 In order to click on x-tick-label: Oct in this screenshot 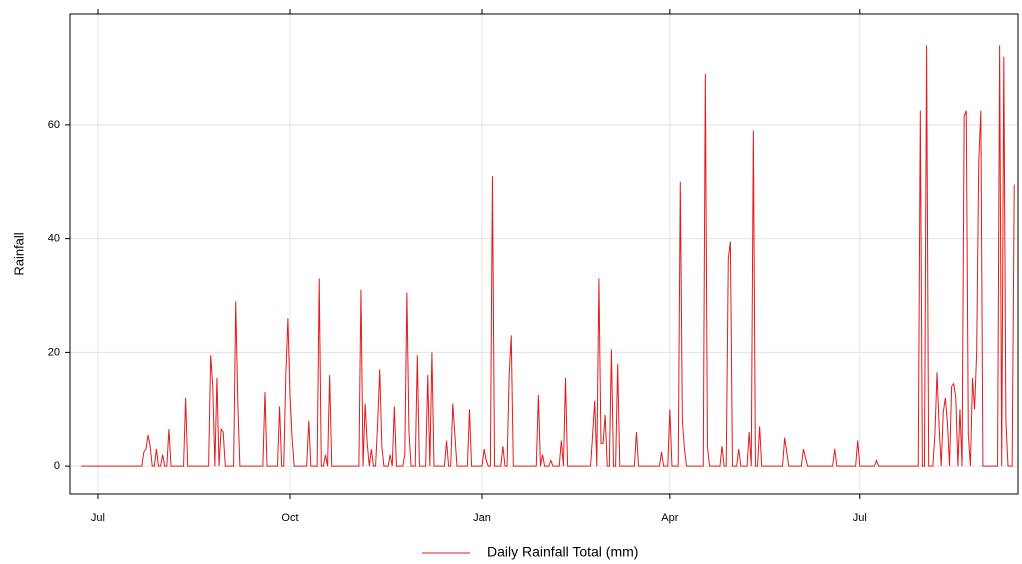, I will do `click(289, 518)`.